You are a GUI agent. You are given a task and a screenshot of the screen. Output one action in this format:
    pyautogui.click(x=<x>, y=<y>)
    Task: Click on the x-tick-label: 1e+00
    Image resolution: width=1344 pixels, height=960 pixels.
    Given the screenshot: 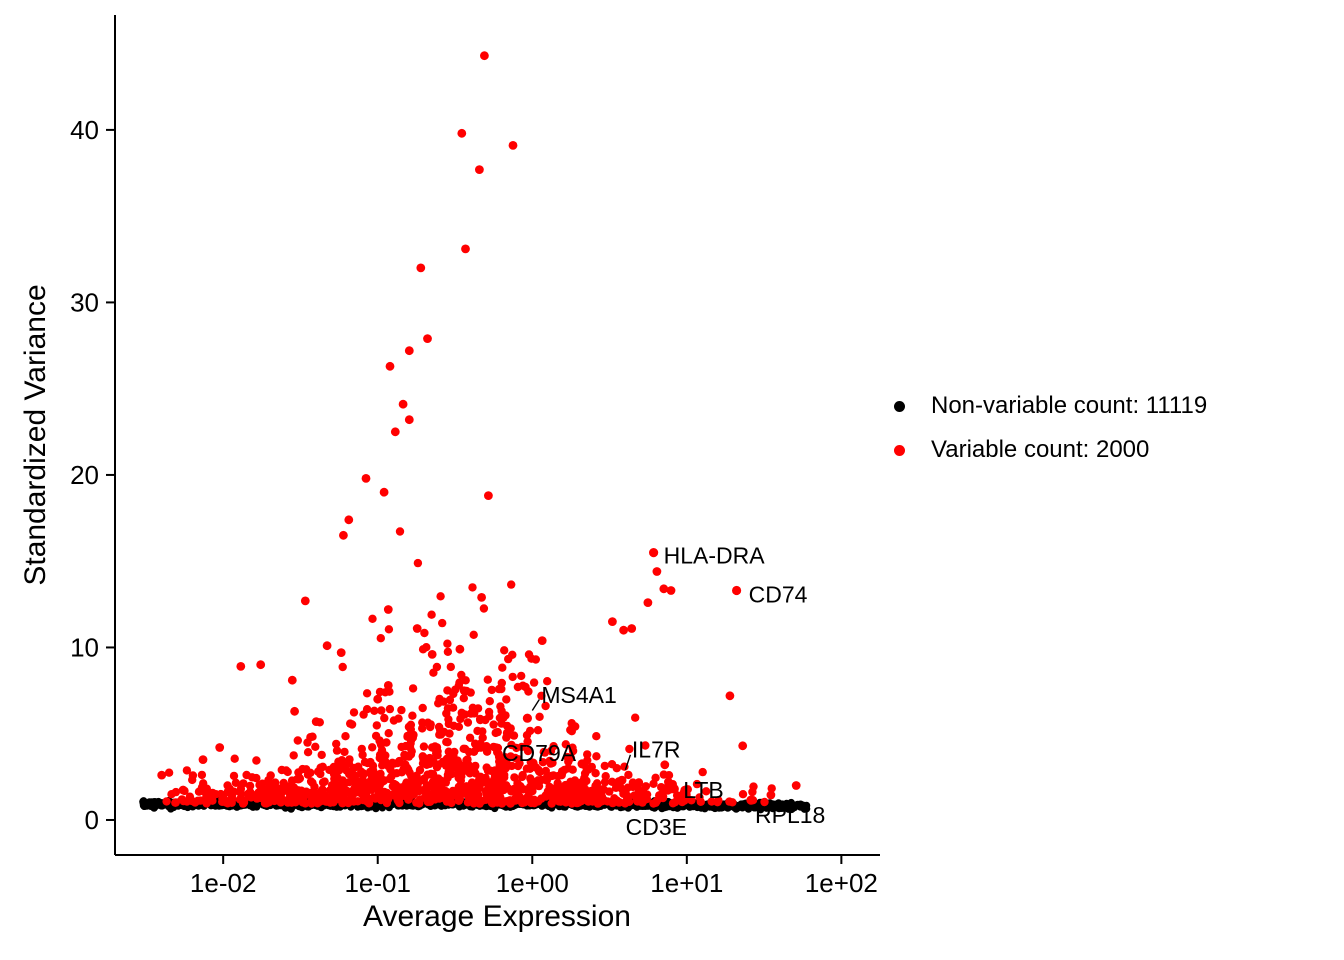 What is the action you would take?
    pyautogui.click(x=532, y=883)
    